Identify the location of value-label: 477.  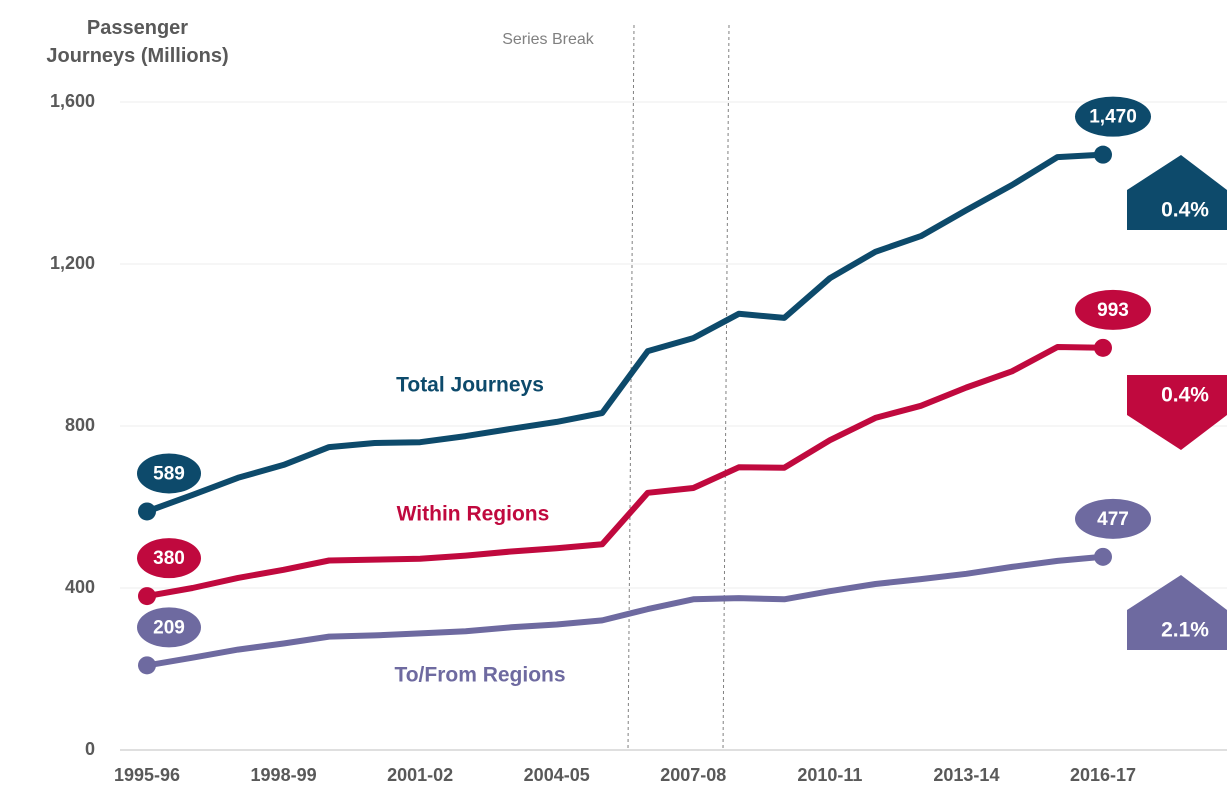
(1113, 519).